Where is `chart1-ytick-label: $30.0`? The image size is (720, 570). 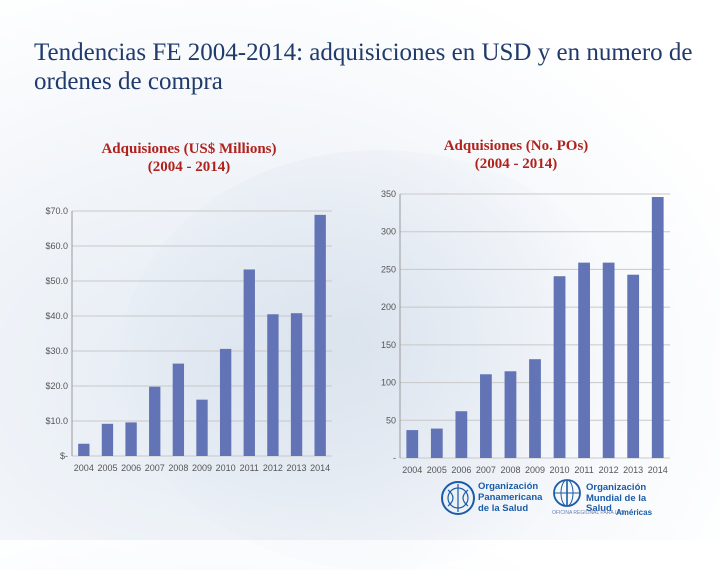 chart1-ytick-label: $30.0 is located at coordinates (56, 351).